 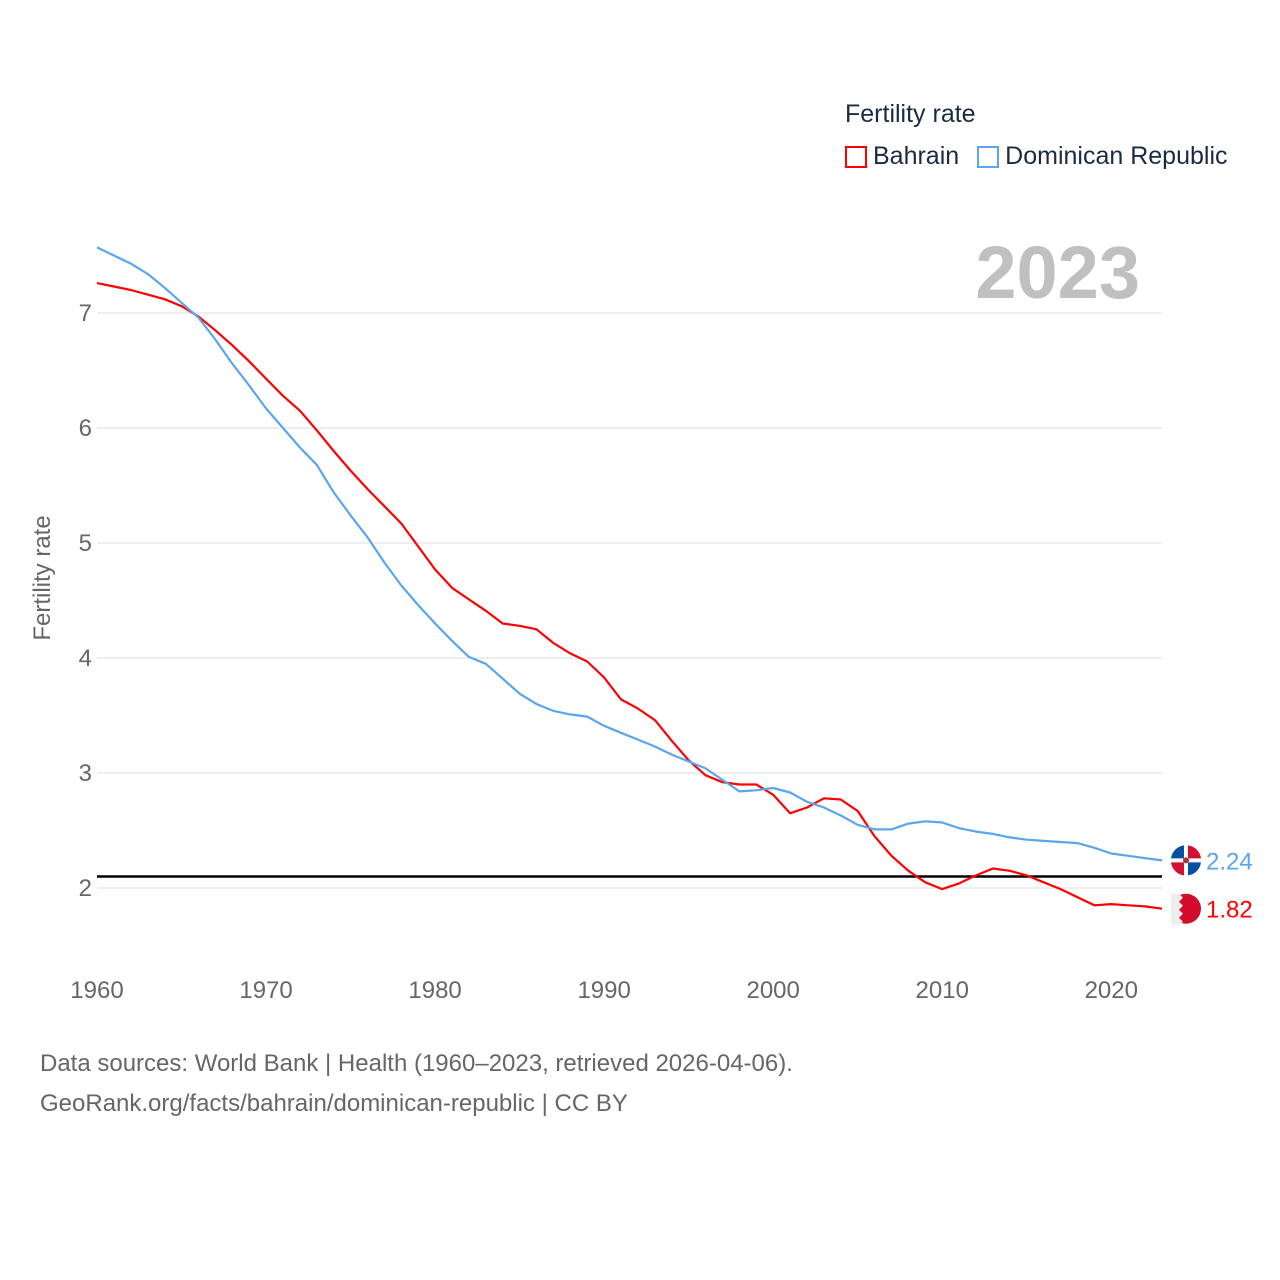 What do you see at coordinates (1194, 869) in the screenshot?
I see `flag-dr-q4` at bounding box center [1194, 869].